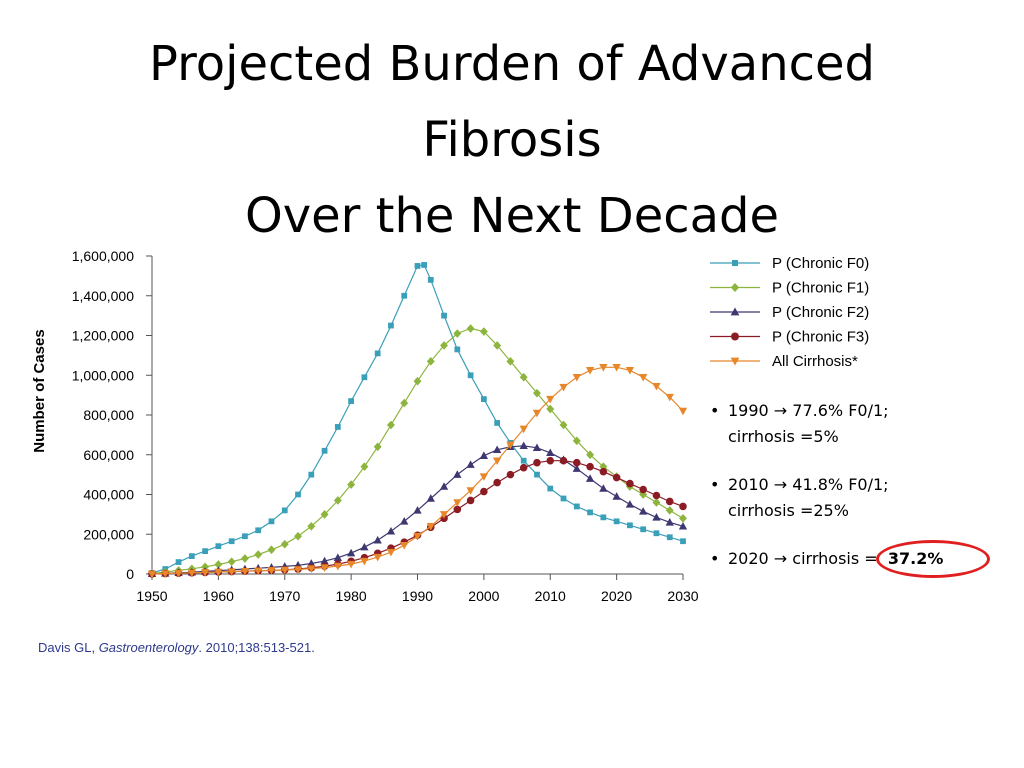  What do you see at coordinates (808, 410) in the screenshot?
I see `bullet-1990-line1: 1990 → 77.6% F0/1;` at bounding box center [808, 410].